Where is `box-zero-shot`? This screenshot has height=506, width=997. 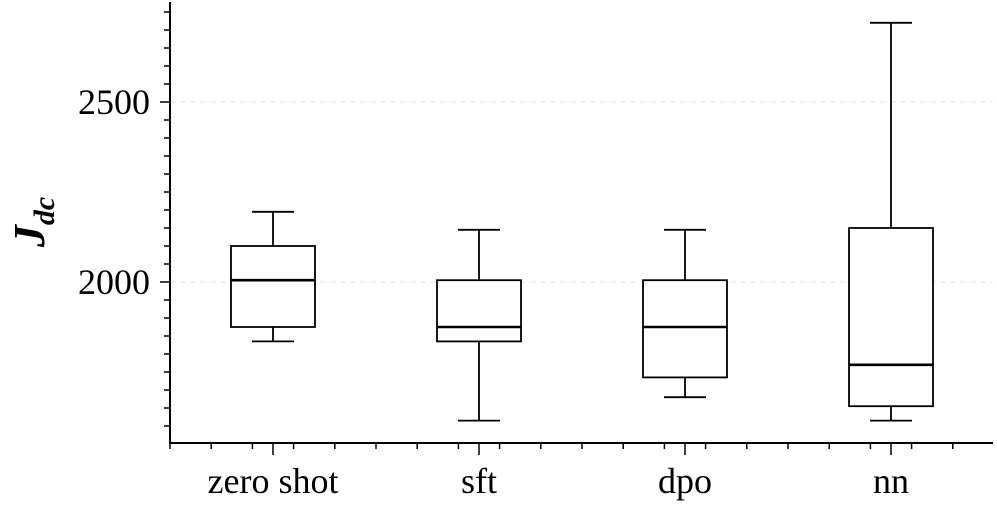
box-zero-shot is located at coordinates (273, 286).